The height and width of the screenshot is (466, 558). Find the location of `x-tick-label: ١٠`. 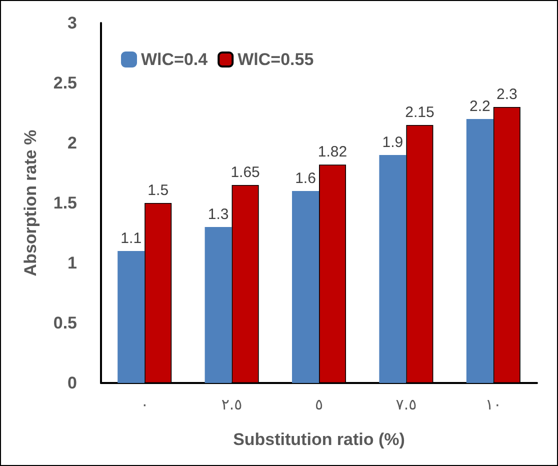

x-tick-label: ١٠ is located at coordinates (493, 405).